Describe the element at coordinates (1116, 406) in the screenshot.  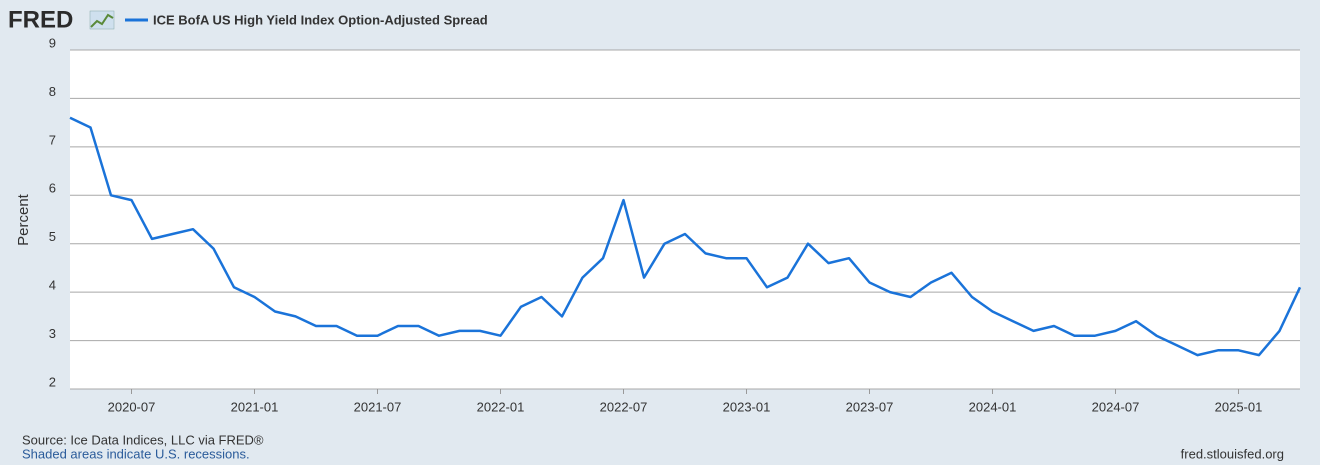
I see `x-tick-label: 2024-07` at that location.